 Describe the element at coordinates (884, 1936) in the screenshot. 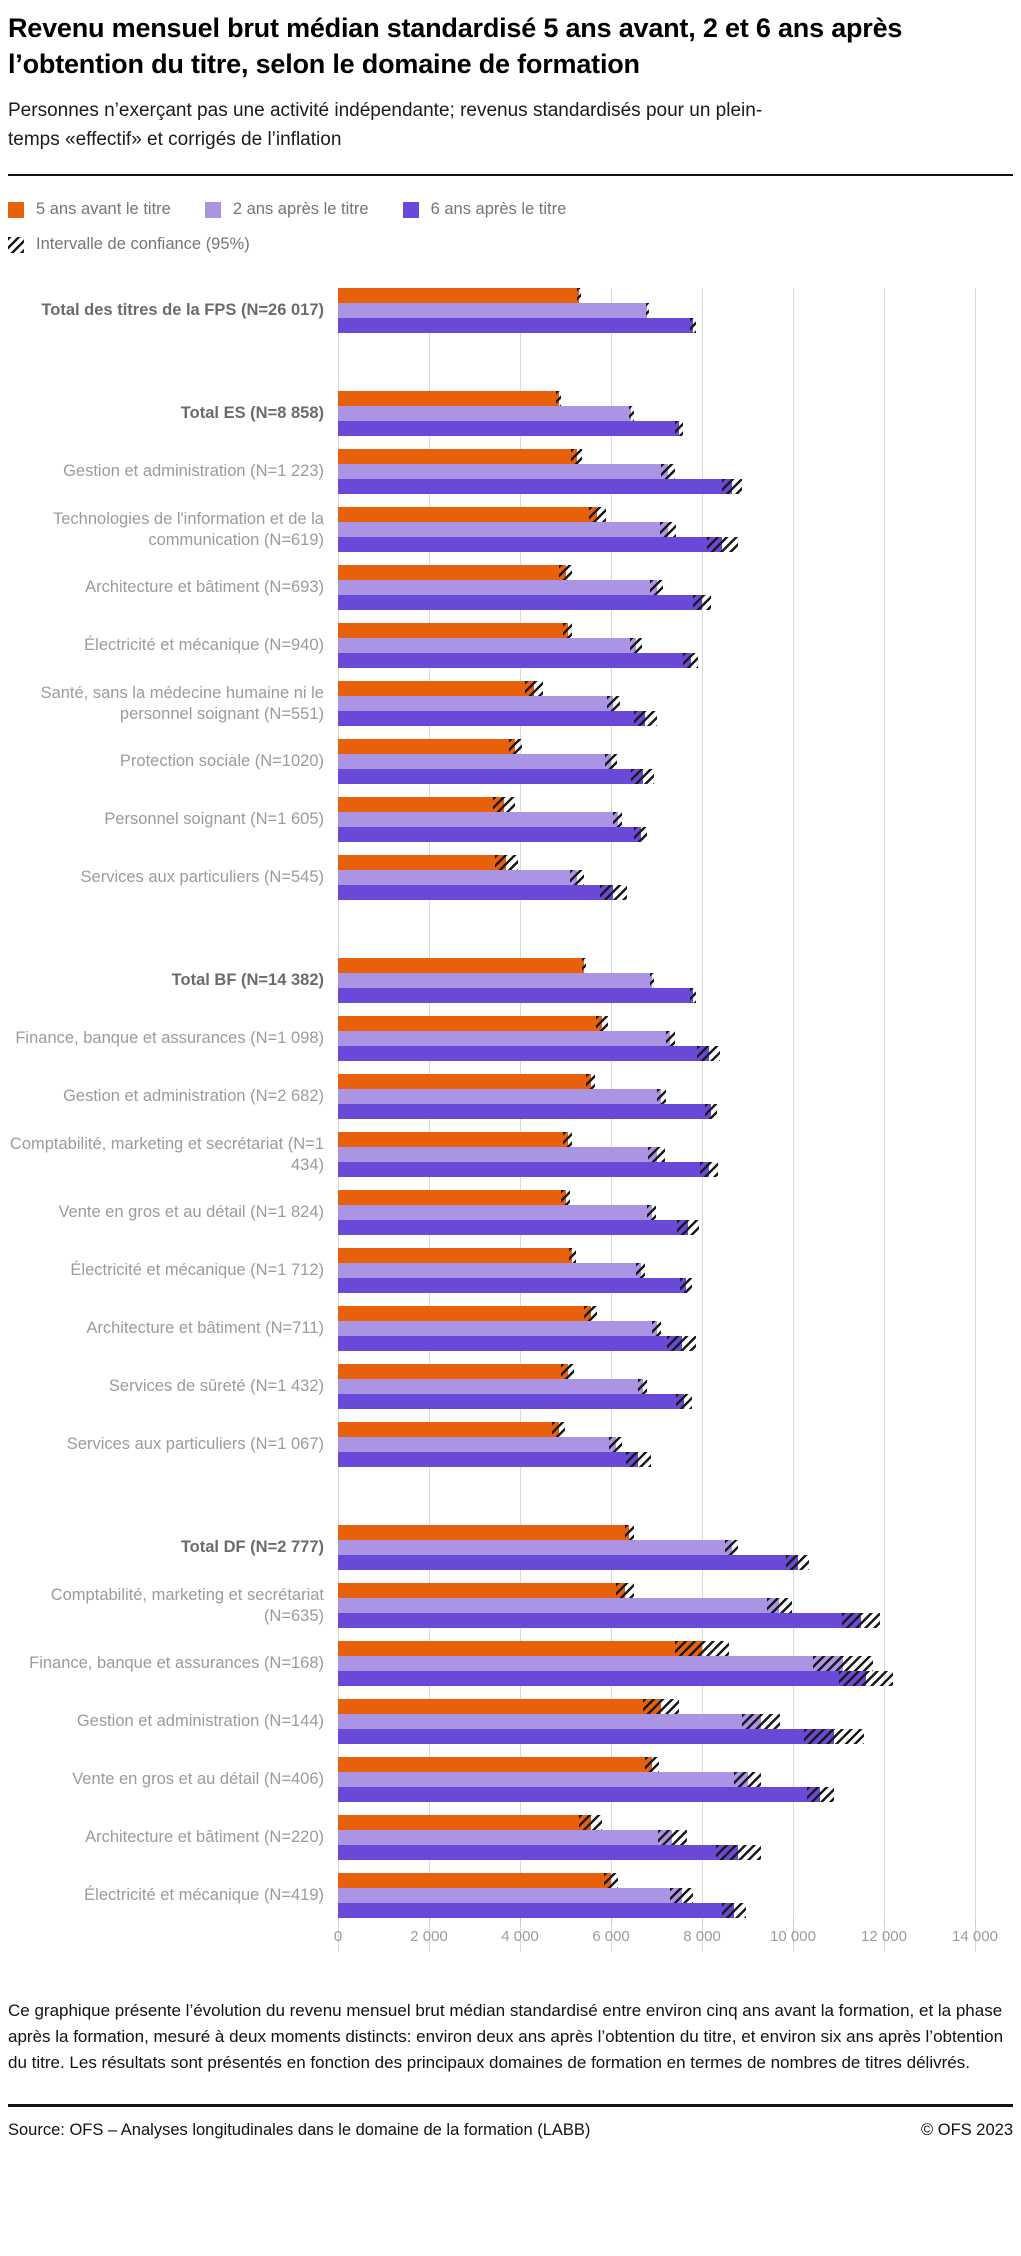

I see `x-tick-label: 12 000` at that location.